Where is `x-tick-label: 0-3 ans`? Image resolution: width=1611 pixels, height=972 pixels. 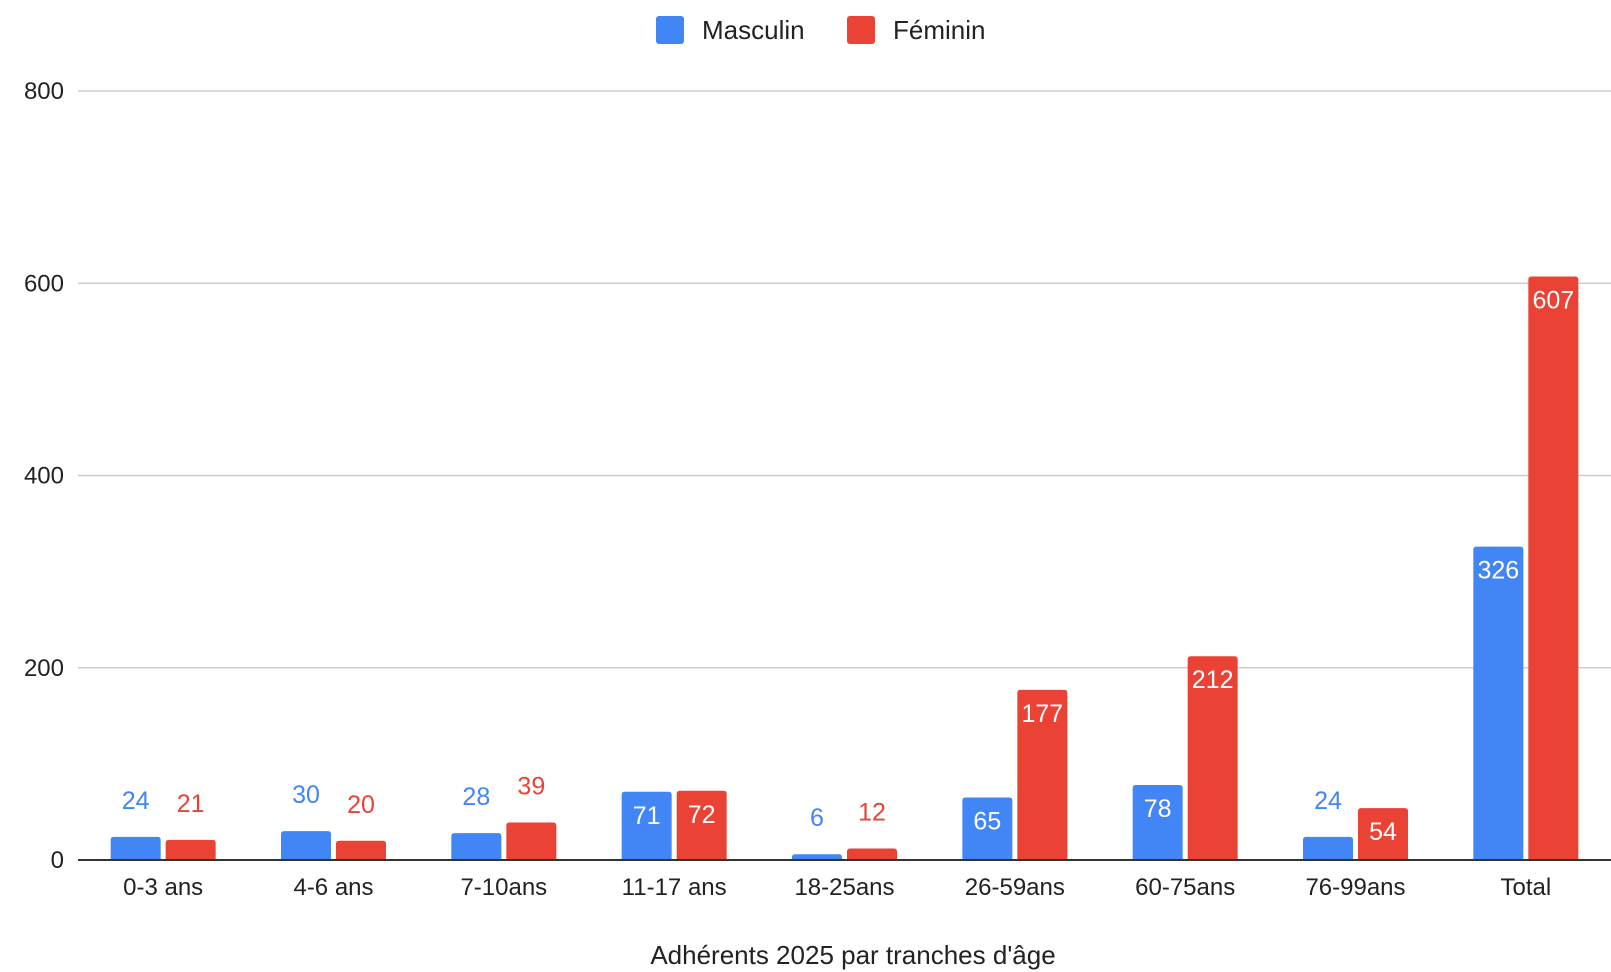
x-tick-label: 0-3 ans is located at coordinates (163, 887).